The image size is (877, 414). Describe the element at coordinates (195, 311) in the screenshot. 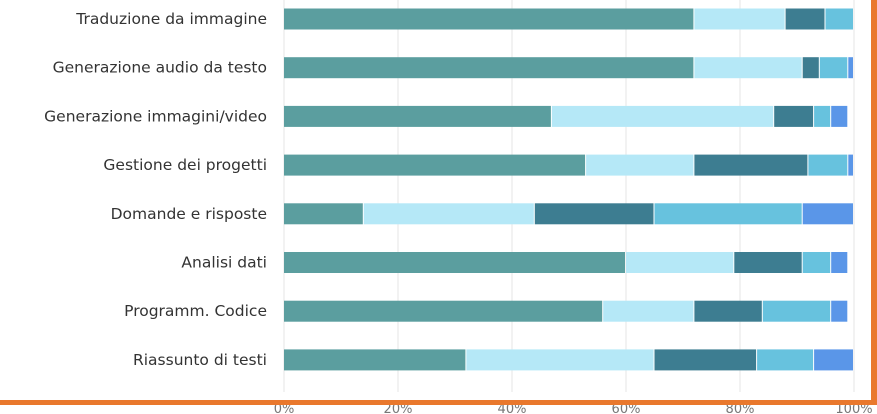

I see `category-label: Programm. Codice` at that location.